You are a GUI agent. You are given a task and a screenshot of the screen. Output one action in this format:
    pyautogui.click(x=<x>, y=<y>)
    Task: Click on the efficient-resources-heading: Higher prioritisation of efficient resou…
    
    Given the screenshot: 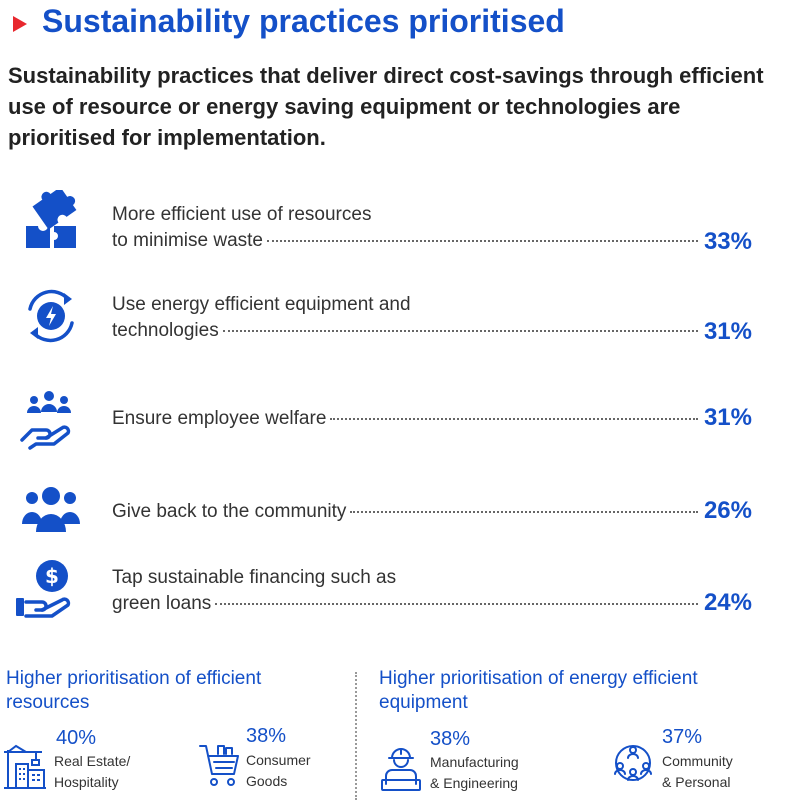 What is the action you would take?
    pyautogui.click(x=134, y=690)
    